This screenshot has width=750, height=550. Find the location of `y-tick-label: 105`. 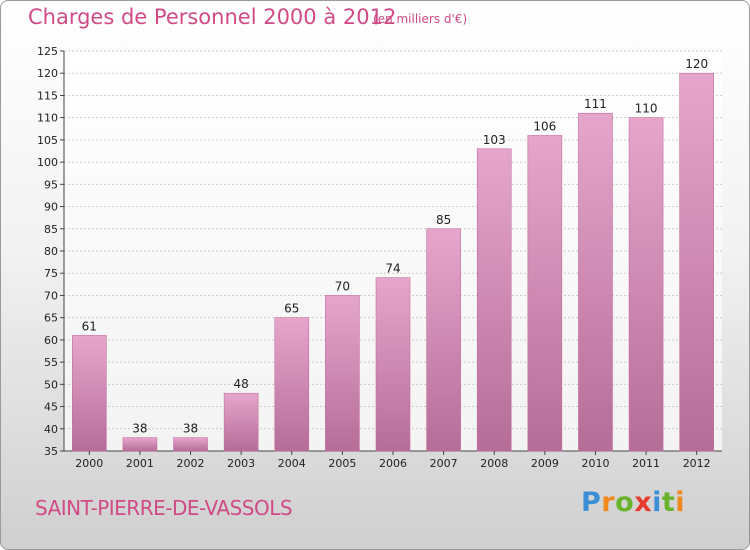

y-tick-label: 105 is located at coordinates (47, 140).